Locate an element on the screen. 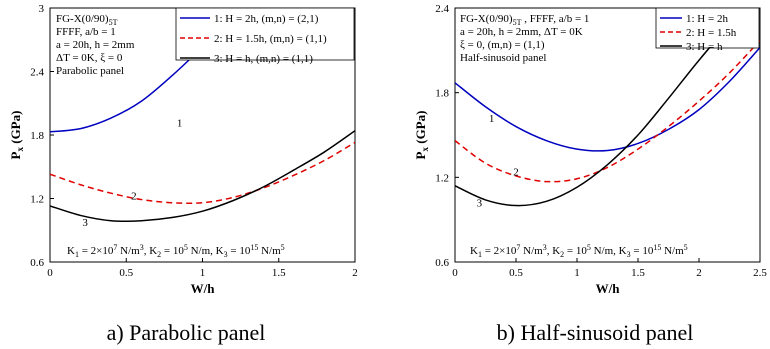 The height and width of the screenshot is (349, 770). y-tick-label: 3 is located at coordinates (42, 9).